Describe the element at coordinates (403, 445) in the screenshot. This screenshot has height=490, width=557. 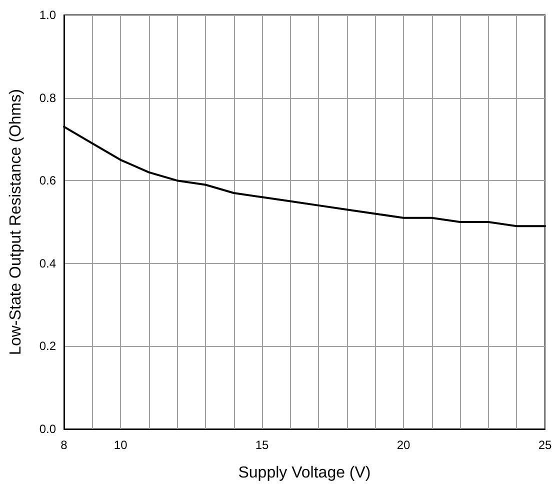
I see `x-tick-label: 20` at that location.